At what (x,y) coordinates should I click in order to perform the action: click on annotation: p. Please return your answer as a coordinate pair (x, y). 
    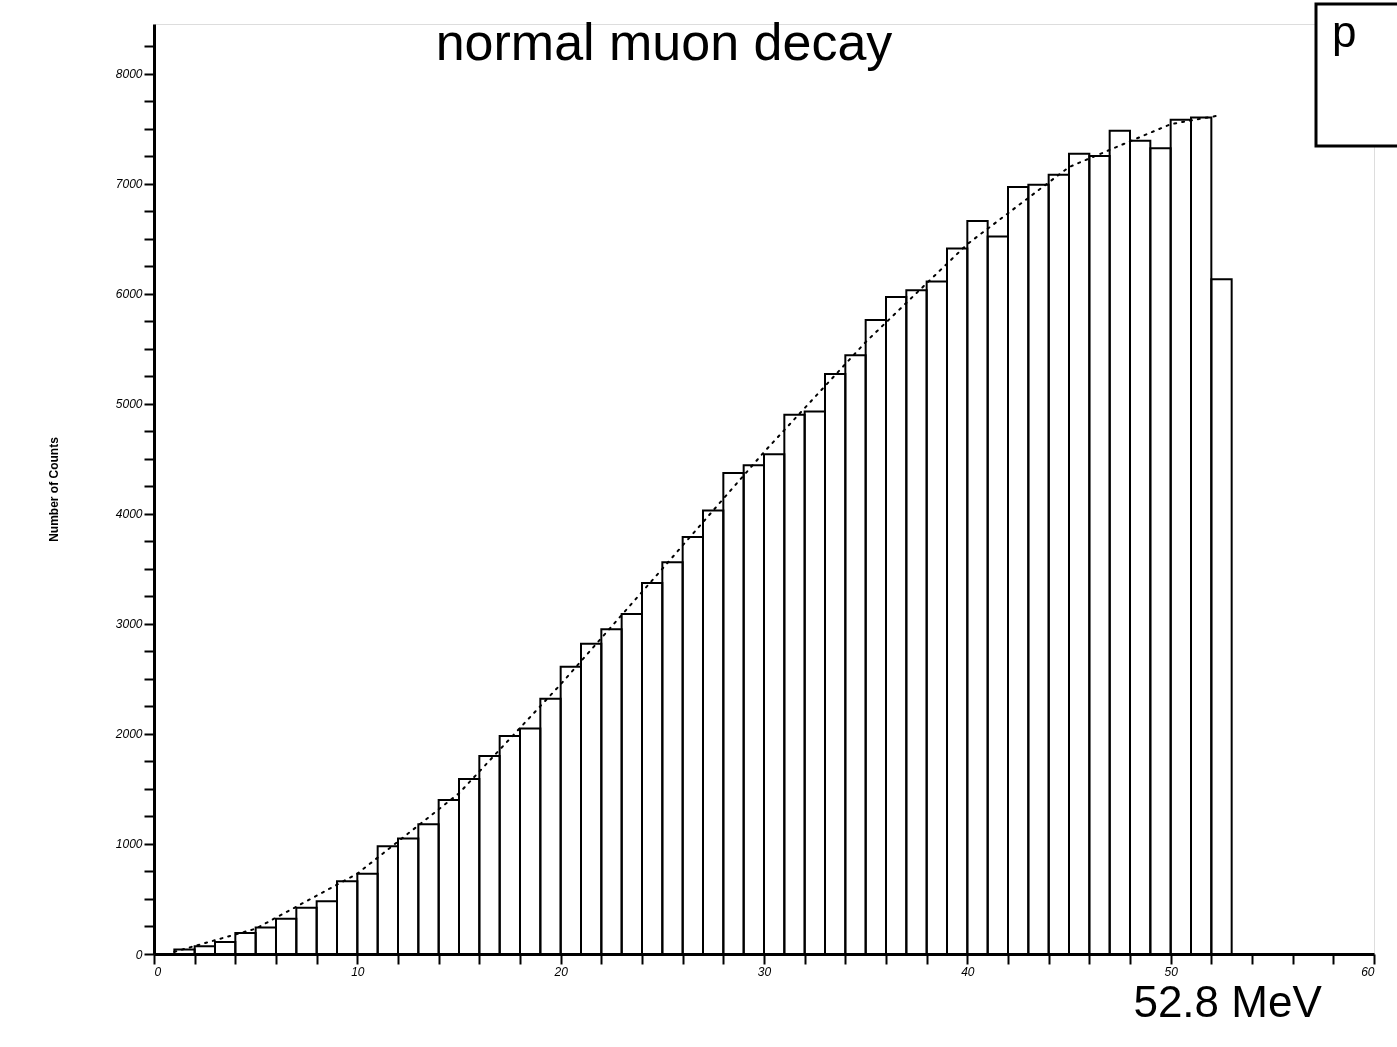
    Looking at the image, I should click on (1344, 31).